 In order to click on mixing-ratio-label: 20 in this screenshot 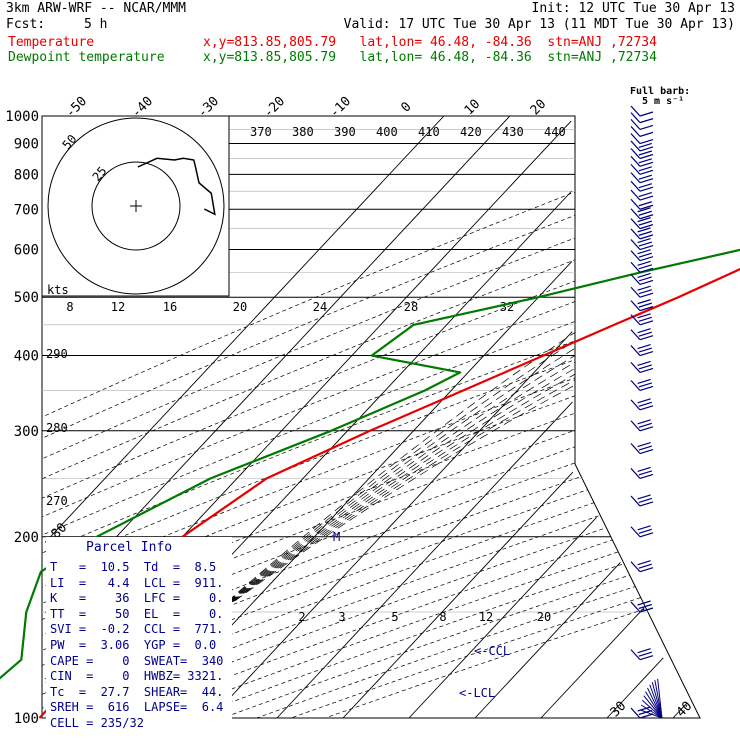, I will do `click(544, 617)`.